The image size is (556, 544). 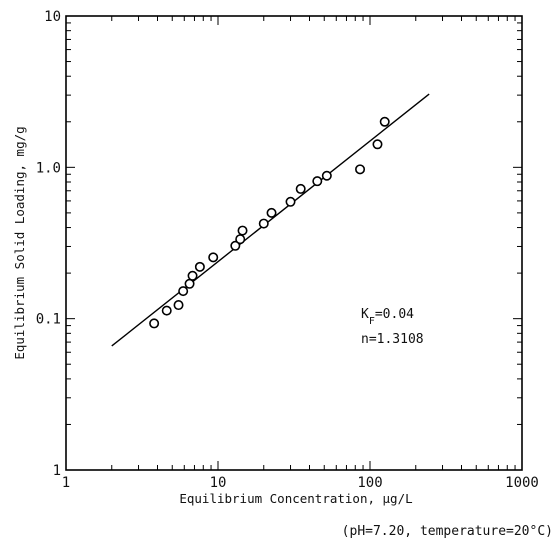 I want to click on y-tick-label: 1.0, so click(x=48, y=168).